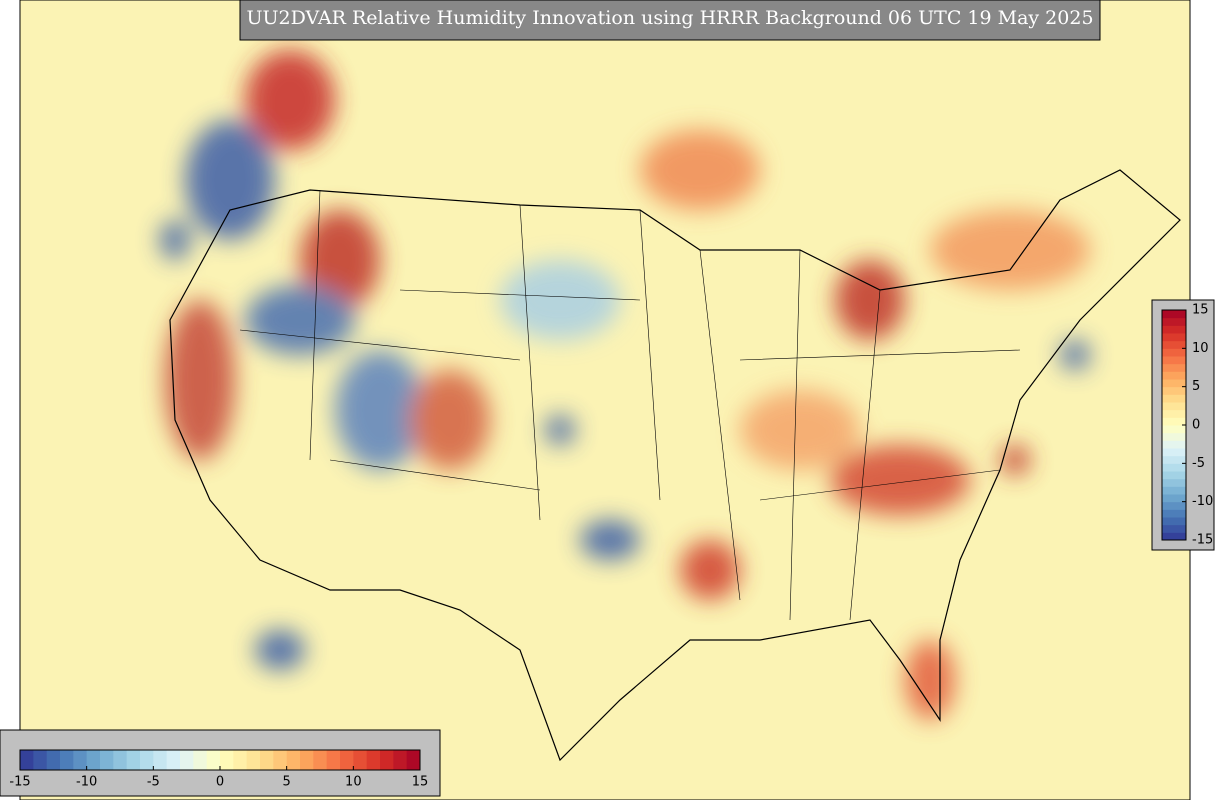 The height and width of the screenshot is (800, 1216). I want to click on title-box, so click(670, 20).